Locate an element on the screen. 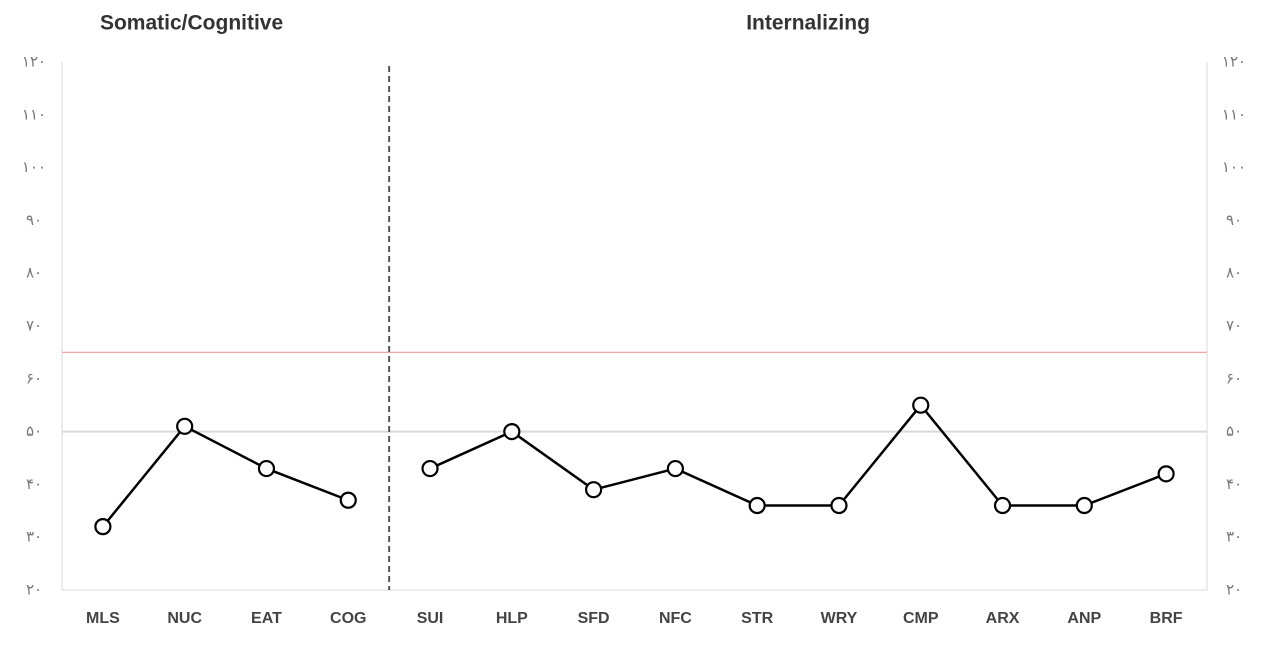 This screenshot has width=1278, height=671. y-tick-label: ۵۰ is located at coordinates (34, 431).